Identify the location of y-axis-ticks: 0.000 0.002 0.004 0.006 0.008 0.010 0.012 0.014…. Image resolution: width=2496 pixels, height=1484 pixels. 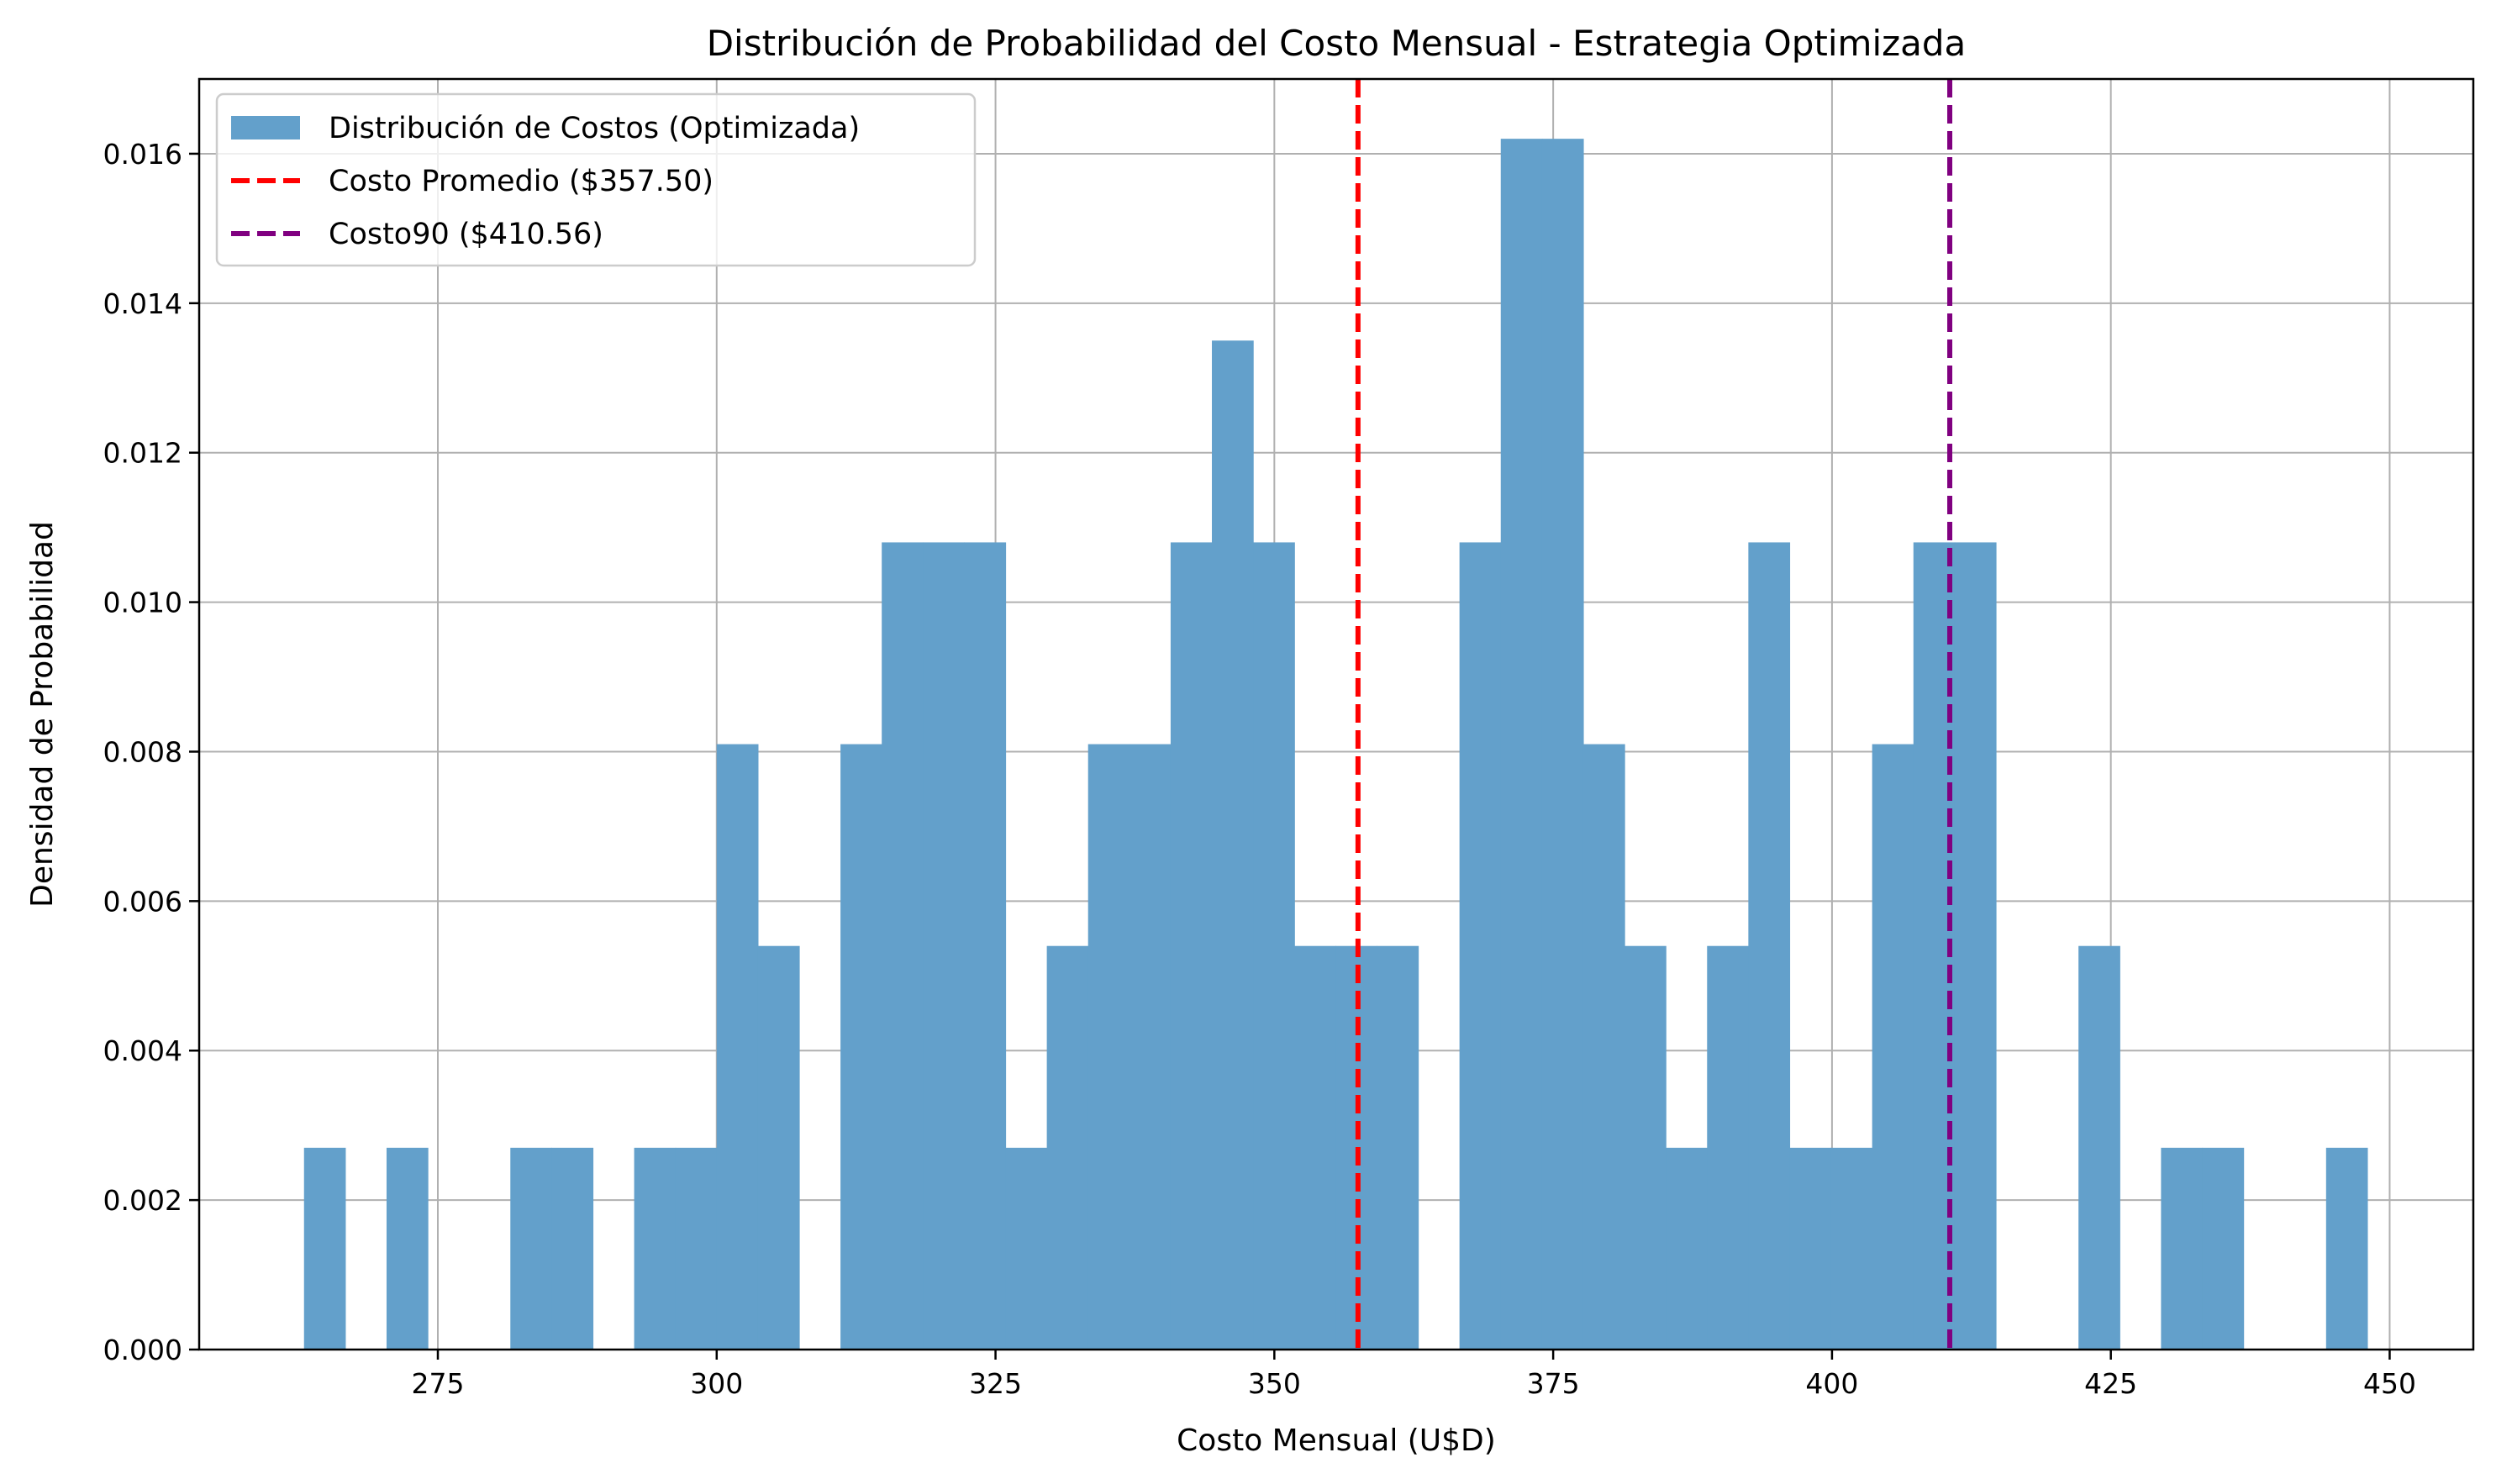
(151, 752).